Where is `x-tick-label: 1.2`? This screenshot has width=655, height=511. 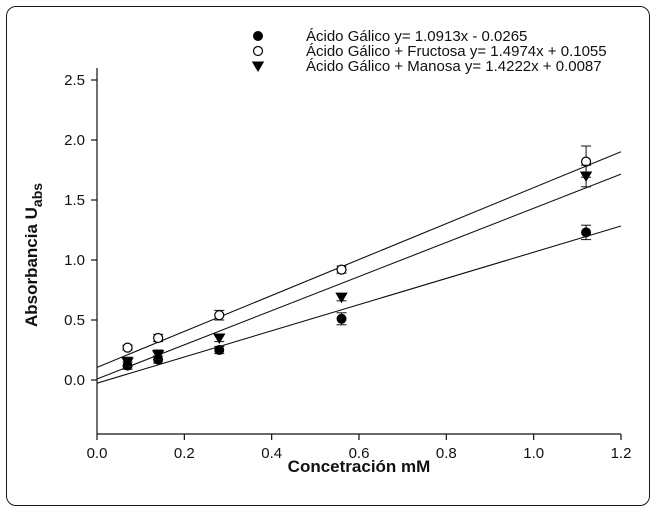
x-tick-label: 1.2 is located at coordinates (621, 453).